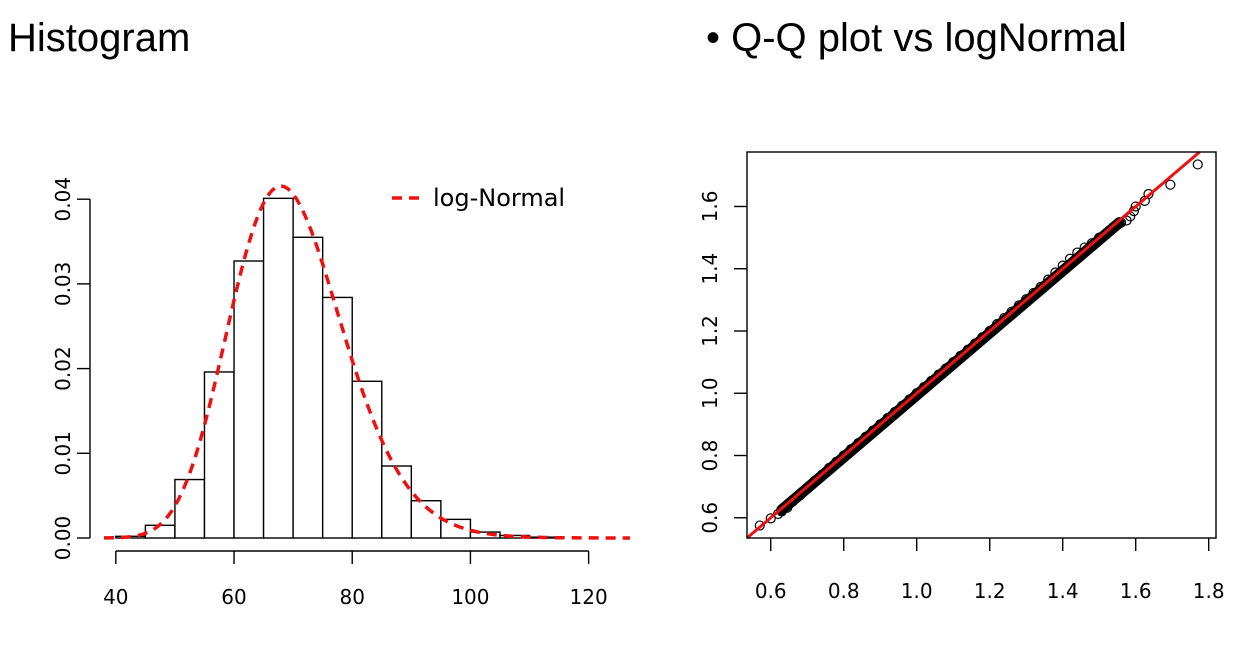  Describe the element at coordinates (351, 597) in the screenshot. I see `x-tick-label: 80` at that location.